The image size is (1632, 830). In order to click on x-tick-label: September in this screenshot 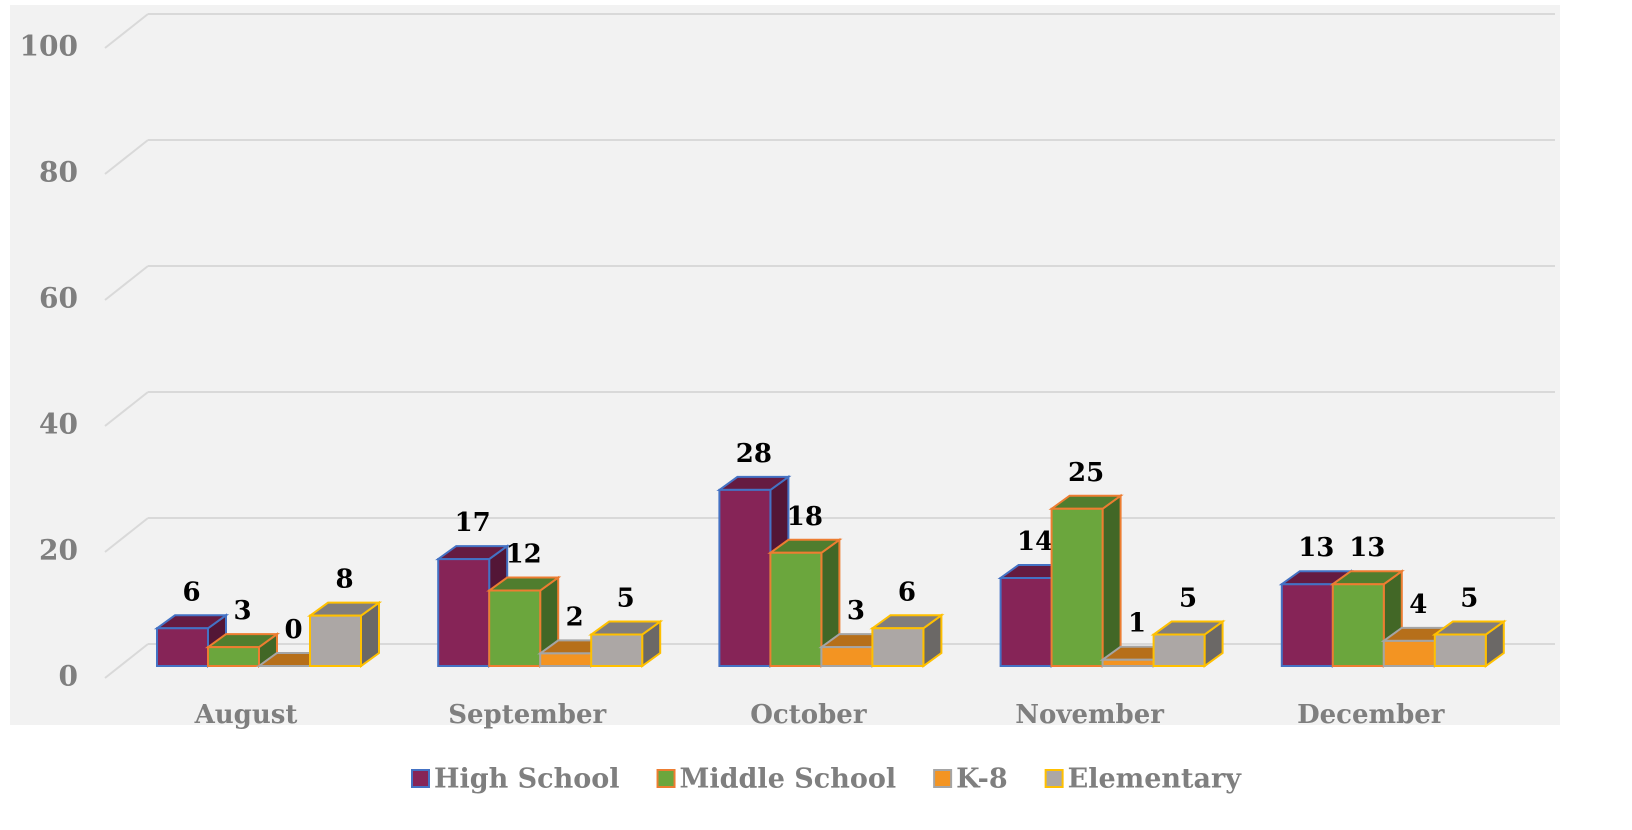, I will do `click(527, 715)`.